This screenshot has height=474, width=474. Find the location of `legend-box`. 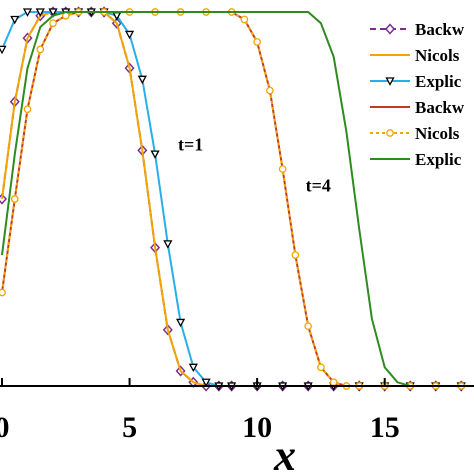

legend-box is located at coordinates (420, 98).